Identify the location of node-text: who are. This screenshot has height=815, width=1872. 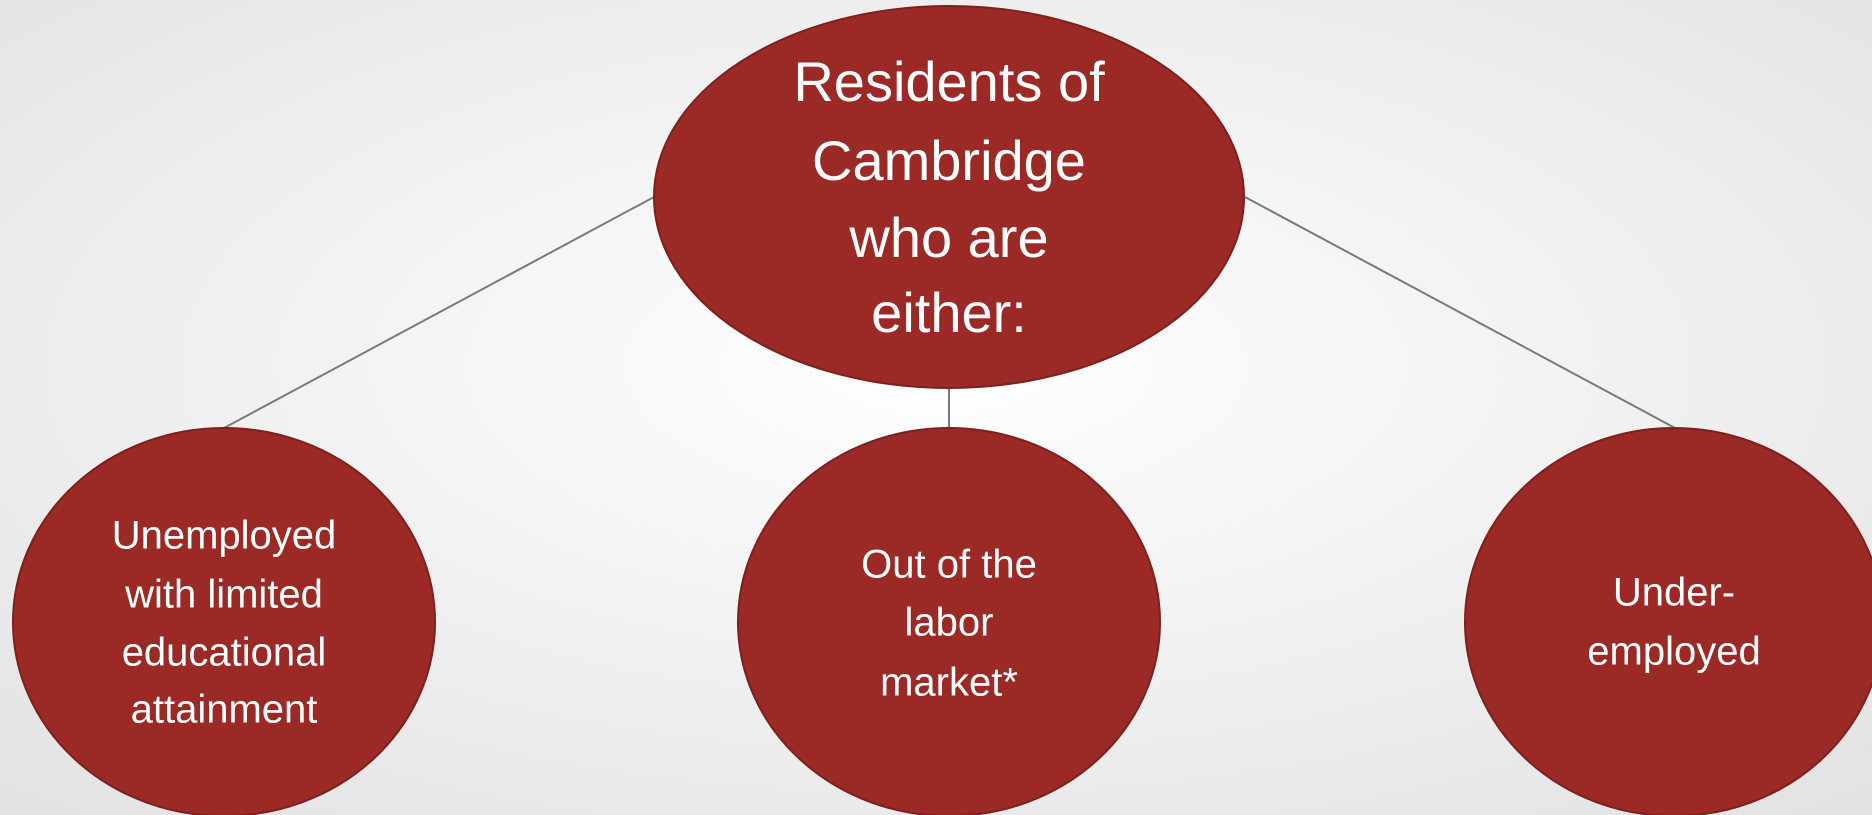
(948, 237).